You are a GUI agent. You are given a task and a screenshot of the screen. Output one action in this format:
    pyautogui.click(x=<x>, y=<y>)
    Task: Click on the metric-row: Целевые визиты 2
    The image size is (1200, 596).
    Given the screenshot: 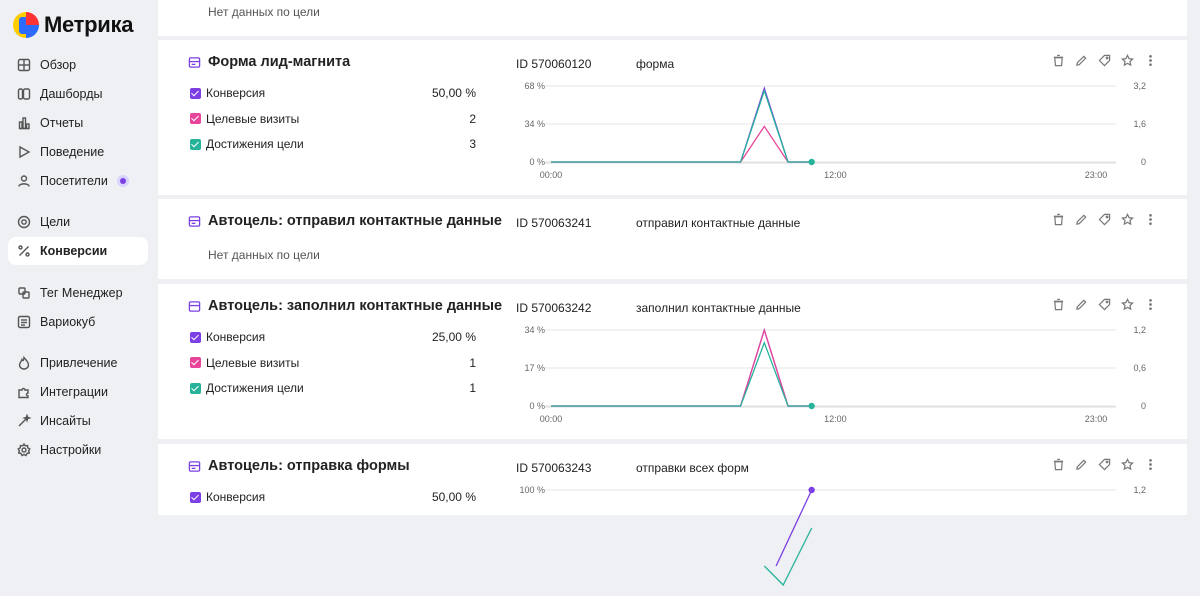 What is the action you would take?
    pyautogui.click(x=333, y=119)
    